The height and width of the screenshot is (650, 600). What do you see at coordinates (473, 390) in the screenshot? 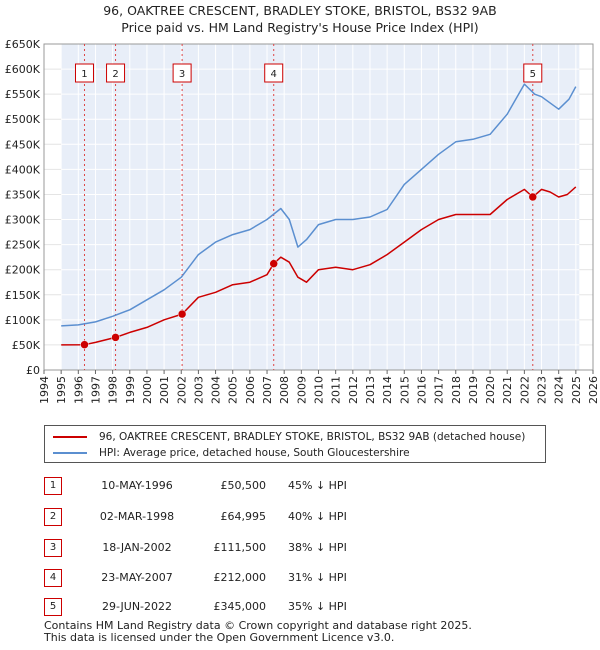
I see `x-tick-label: 2019` at bounding box center [473, 390].